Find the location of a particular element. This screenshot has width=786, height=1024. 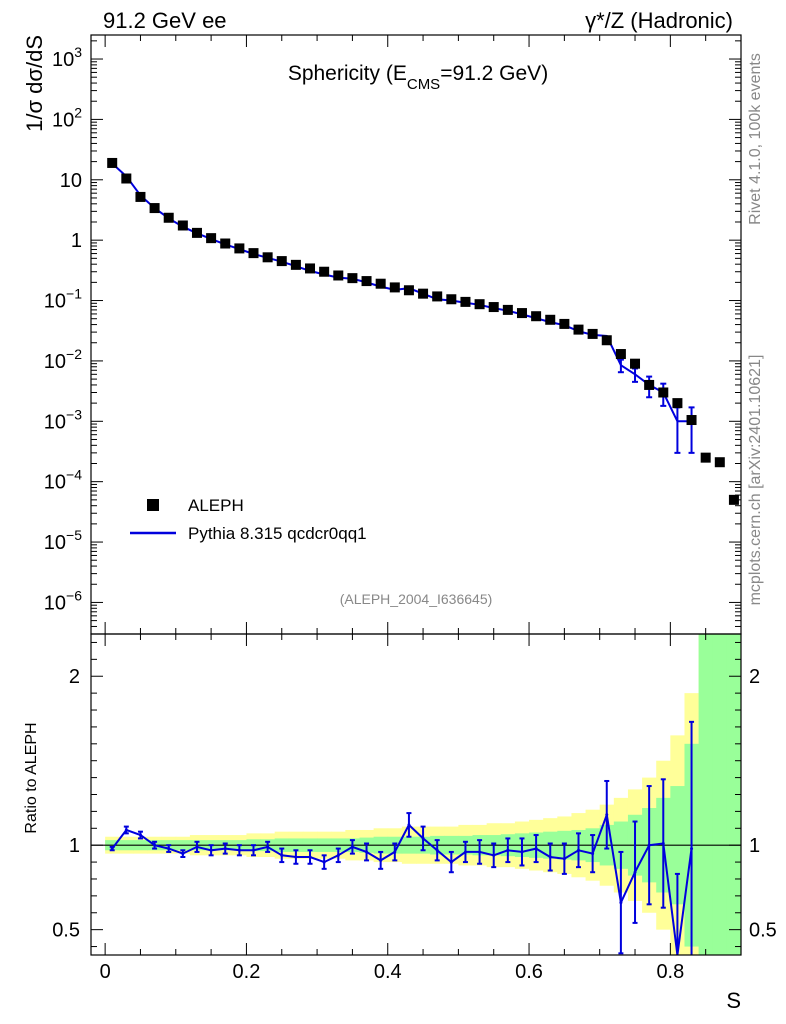

x-tick-label: 0.8 is located at coordinates (670, 972).